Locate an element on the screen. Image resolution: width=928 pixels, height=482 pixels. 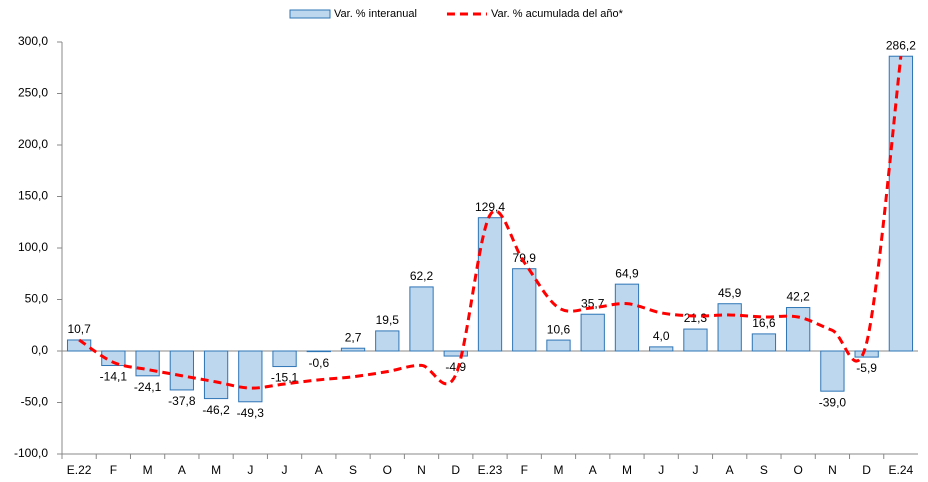
legend-label: Var. % interanual is located at coordinates (375, 14).